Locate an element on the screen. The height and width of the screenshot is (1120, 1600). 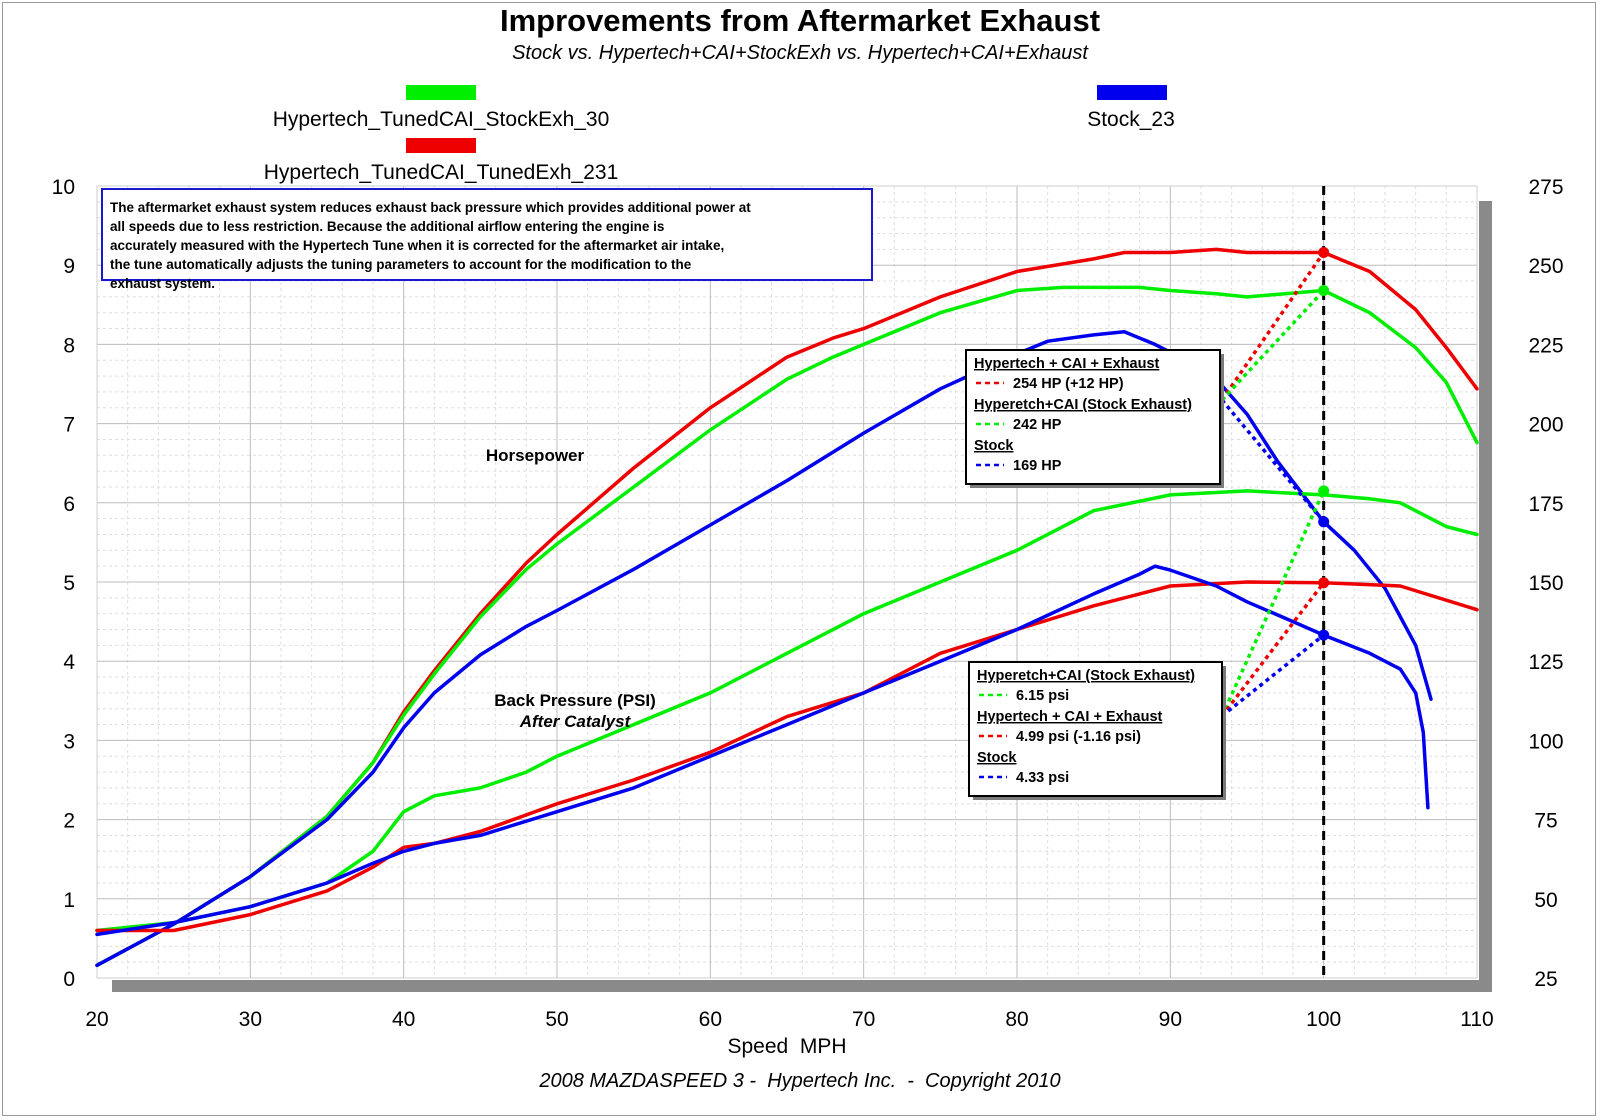
annotation-line: exhaust system. is located at coordinates (162, 283).